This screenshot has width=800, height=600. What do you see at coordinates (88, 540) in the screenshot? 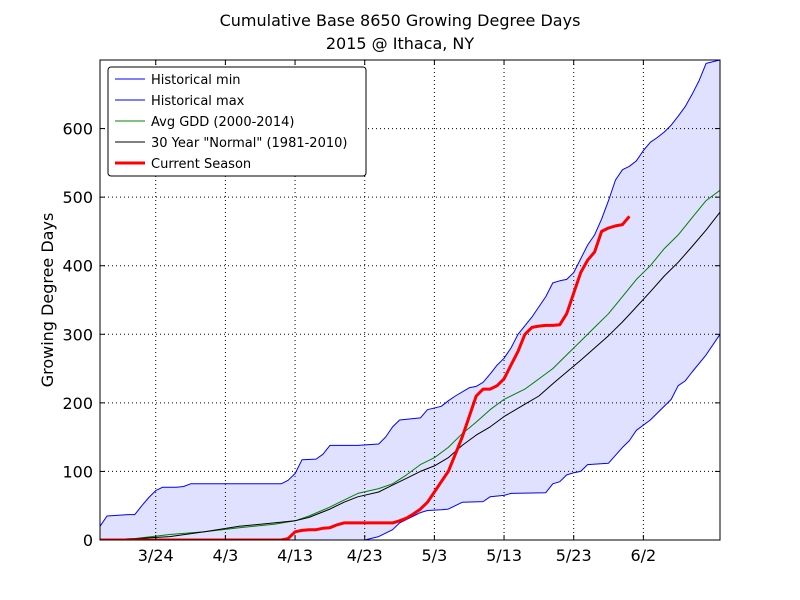
I see `y-tick-label: 0` at bounding box center [88, 540].